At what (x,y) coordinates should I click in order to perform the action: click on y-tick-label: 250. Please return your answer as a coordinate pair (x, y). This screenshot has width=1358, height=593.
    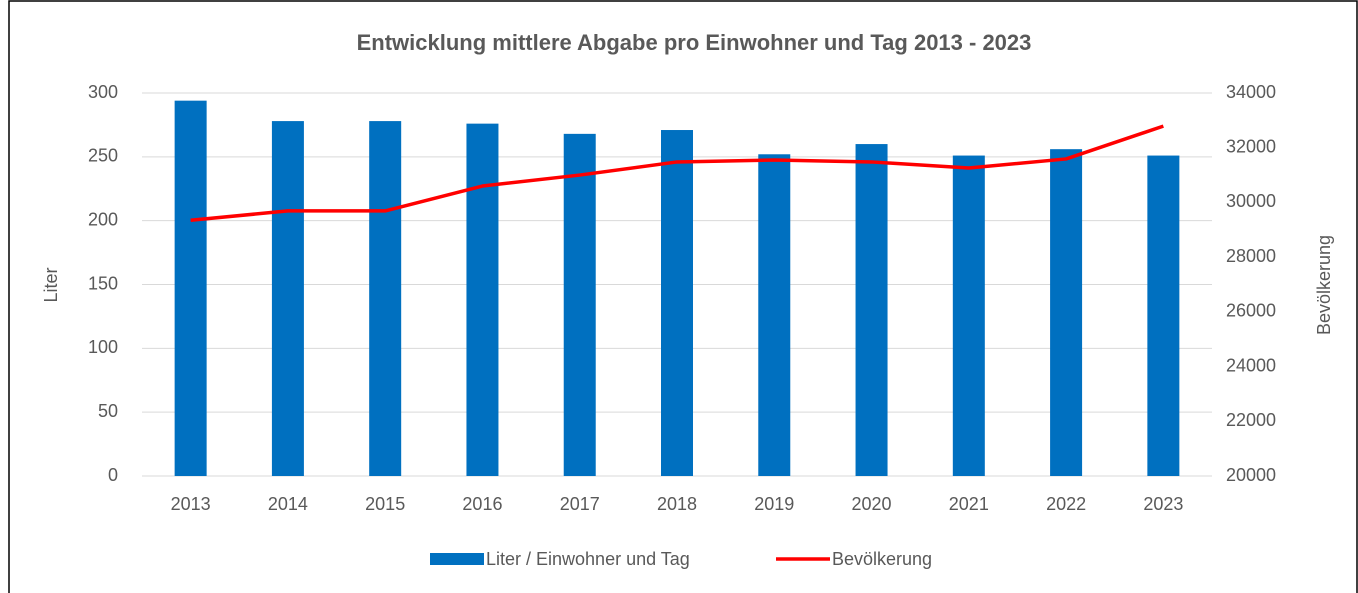
    Looking at the image, I should click on (103, 156).